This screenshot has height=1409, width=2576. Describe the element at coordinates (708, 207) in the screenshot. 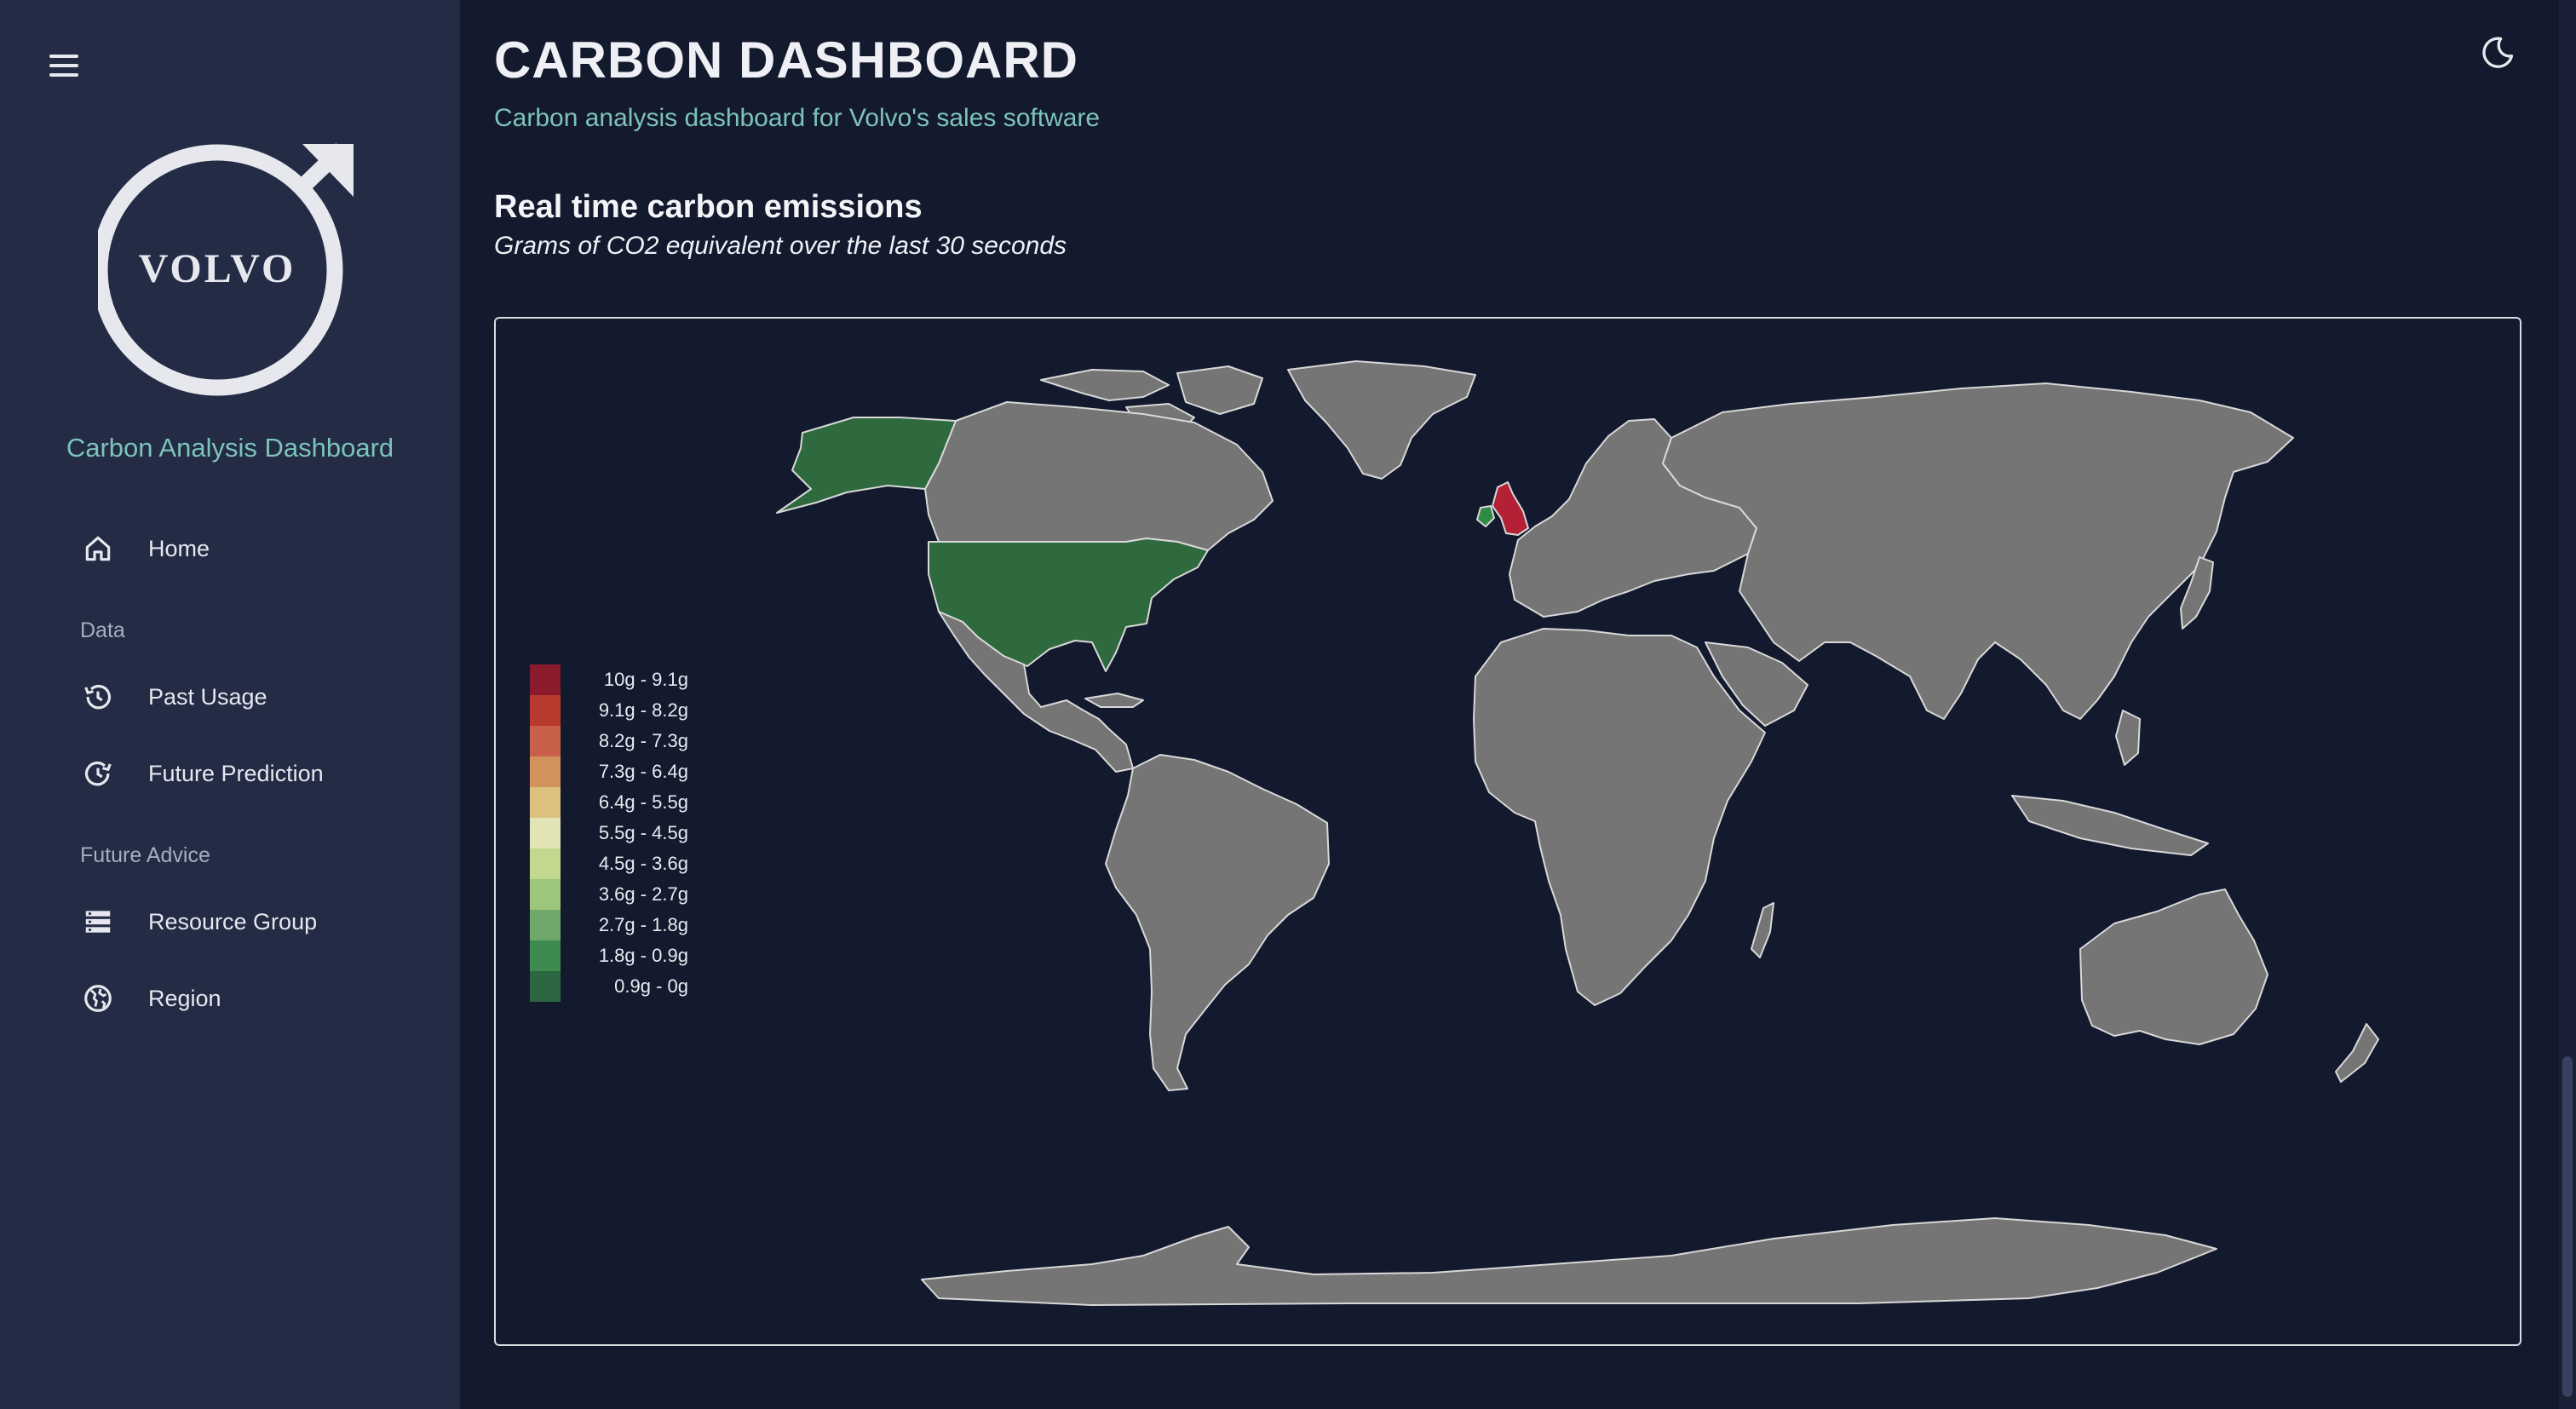

I see `section-title: Real time carbon emissions` at that location.